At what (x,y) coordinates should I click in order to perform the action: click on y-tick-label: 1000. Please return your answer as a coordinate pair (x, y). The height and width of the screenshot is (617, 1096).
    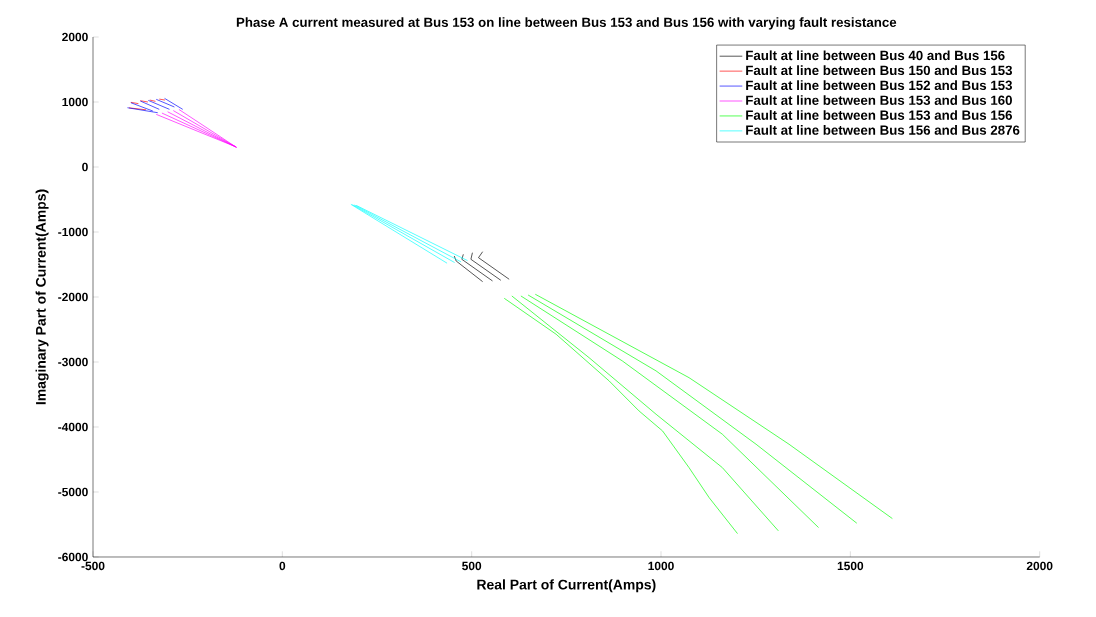
    Looking at the image, I should click on (75, 102).